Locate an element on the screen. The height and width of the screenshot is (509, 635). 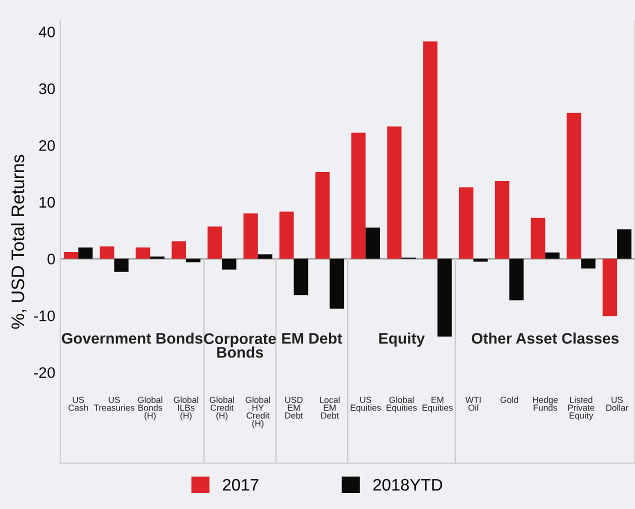
annotation: EM Debt is located at coordinates (312, 338).